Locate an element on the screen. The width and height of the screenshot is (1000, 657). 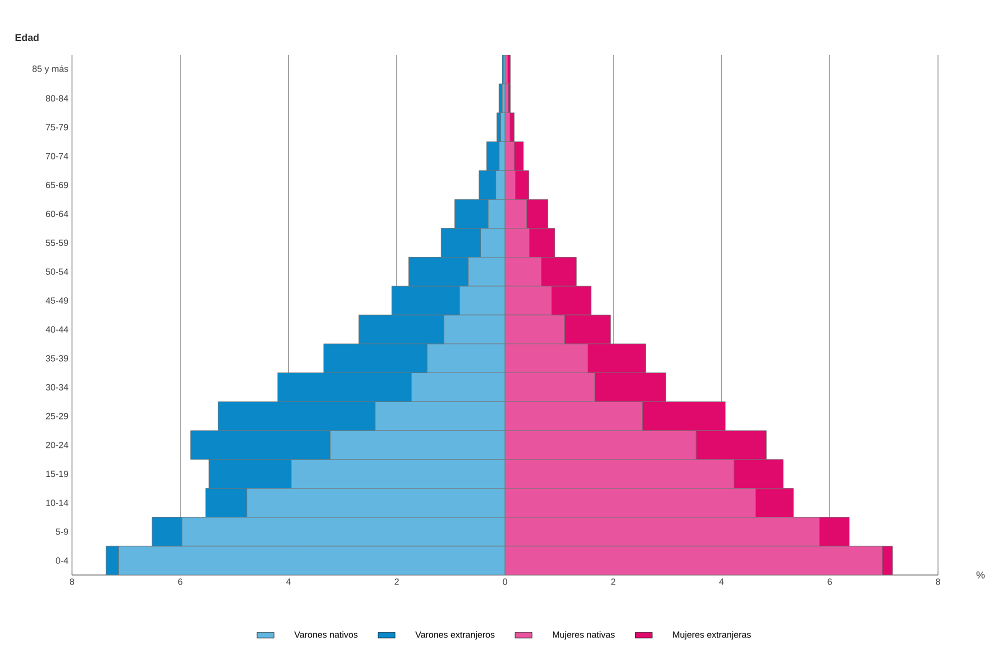
y-tick-label: 65-69 is located at coordinates (57, 185).